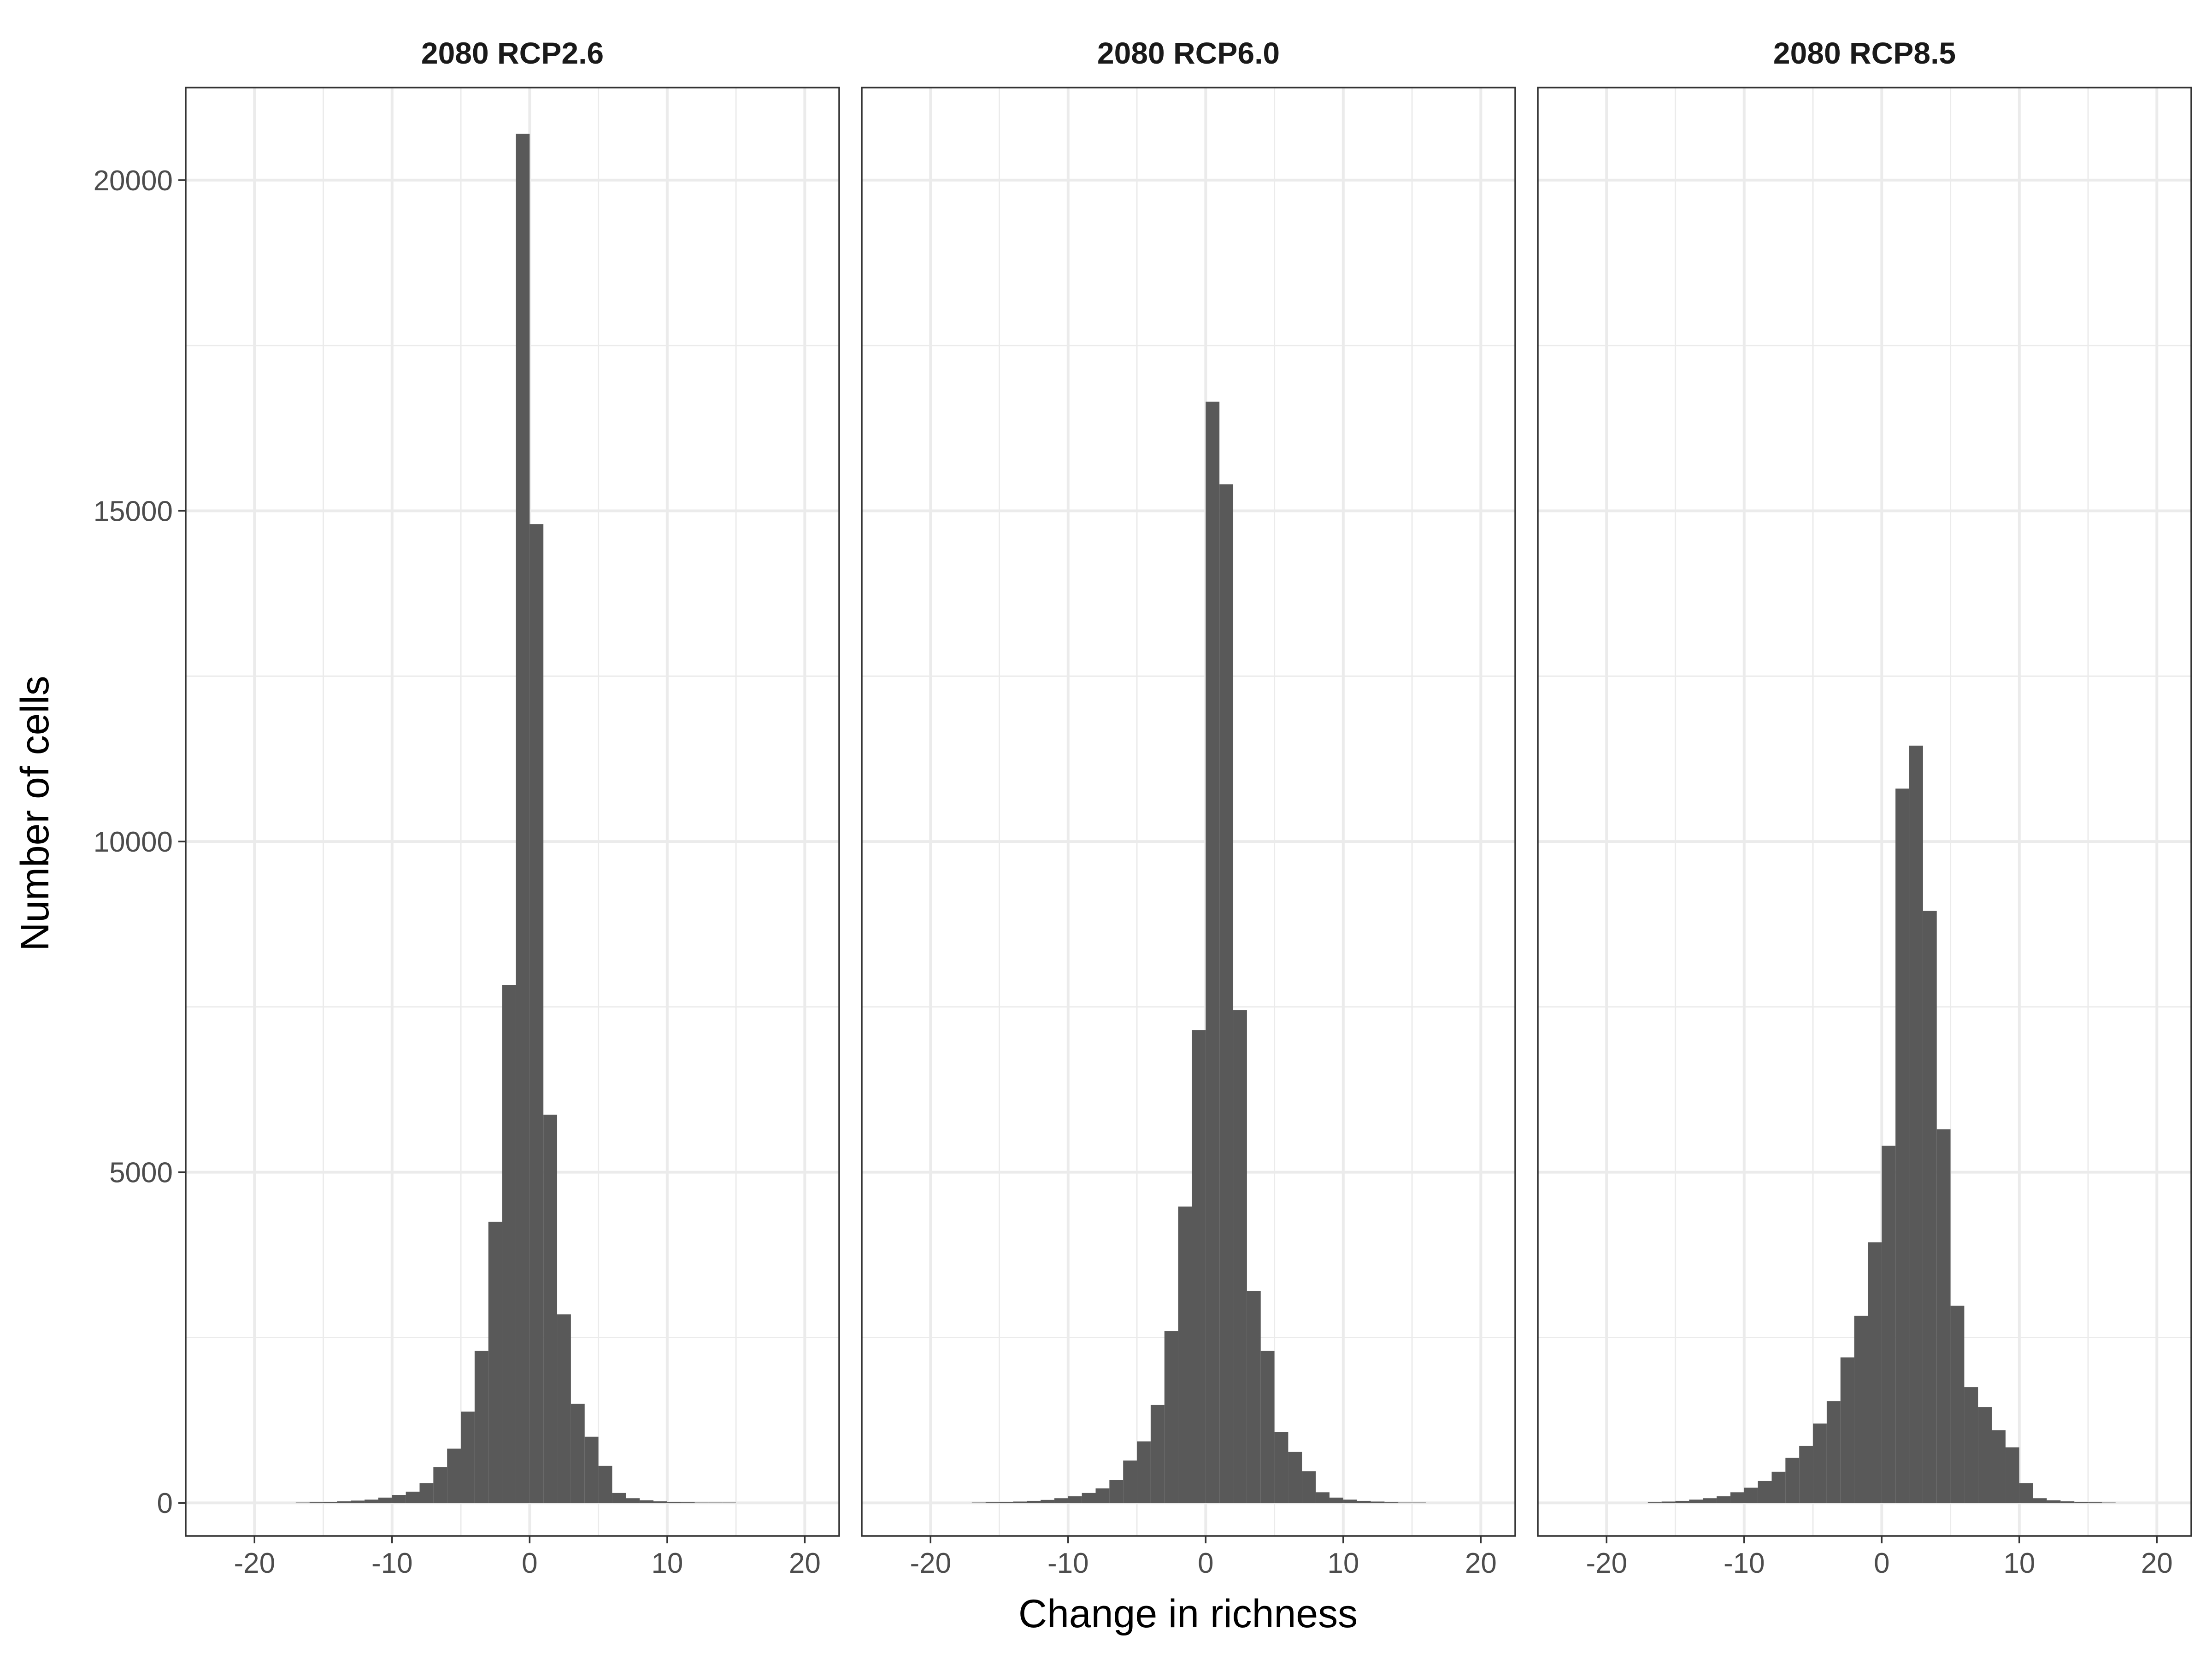 This screenshot has width=2212, height=1659. What do you see at coordinates (133, 181) in the screenshot?
I see `y-tick-label: 20000` at bounding box center [133, 181].